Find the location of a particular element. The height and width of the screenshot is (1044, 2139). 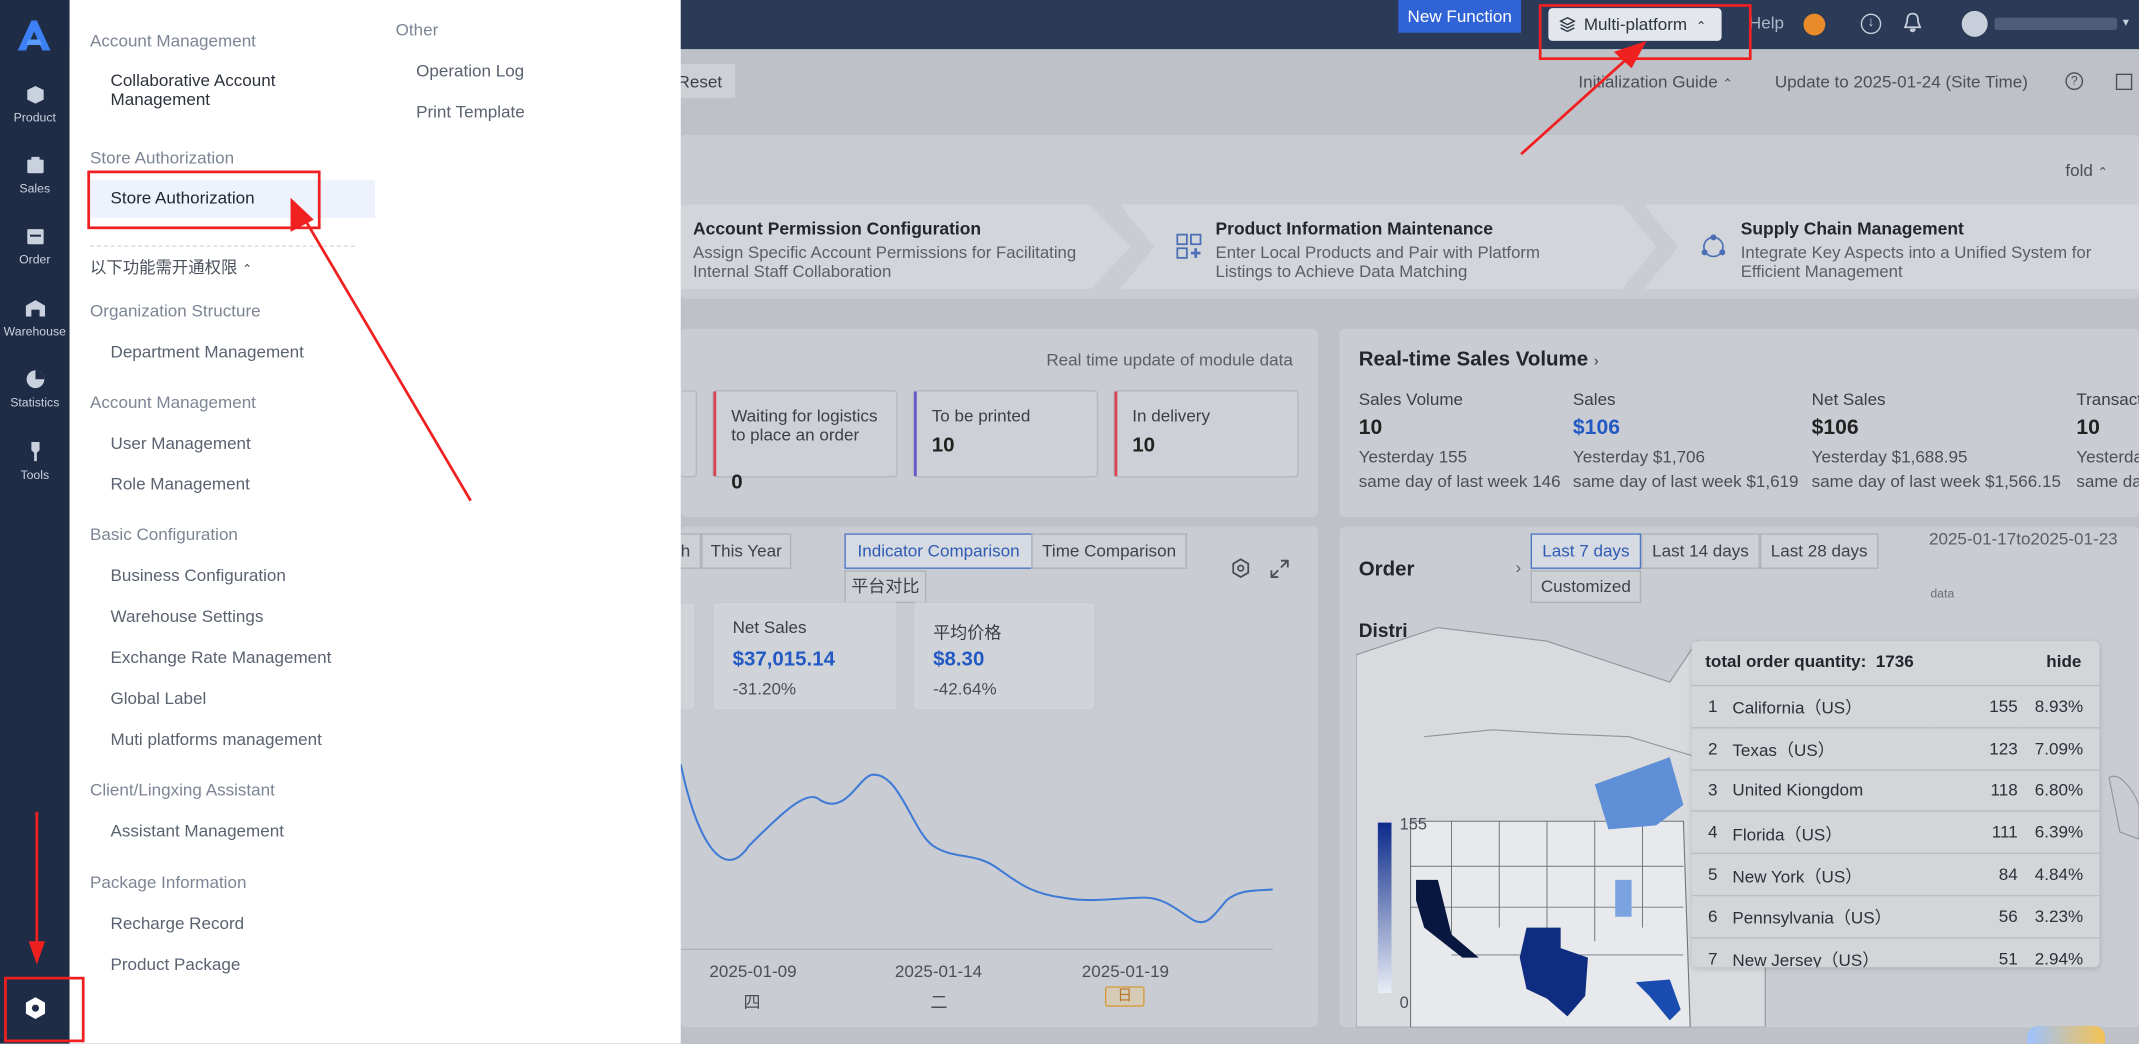

menu-item-product-package: Product Package is located at coordinates (175, 964).